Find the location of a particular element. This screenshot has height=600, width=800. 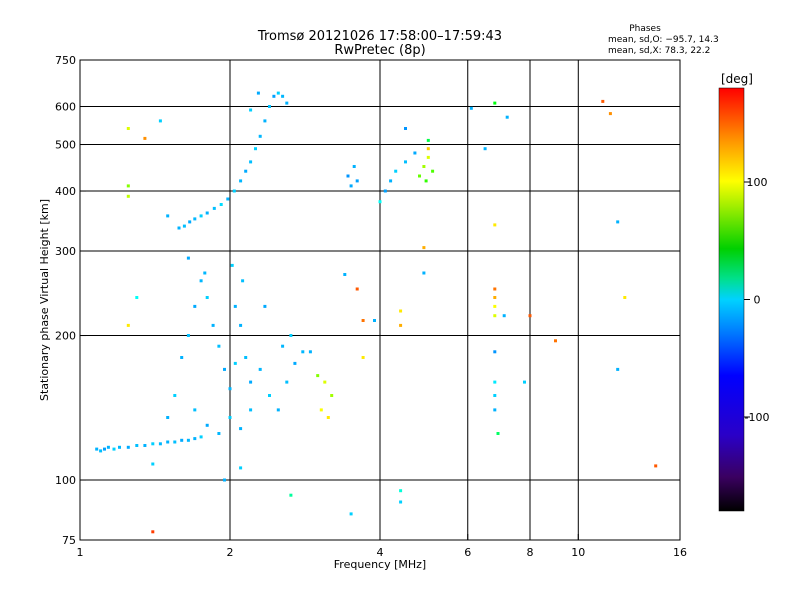

y-tick-label: 750 is located at coordinates (65, 60).